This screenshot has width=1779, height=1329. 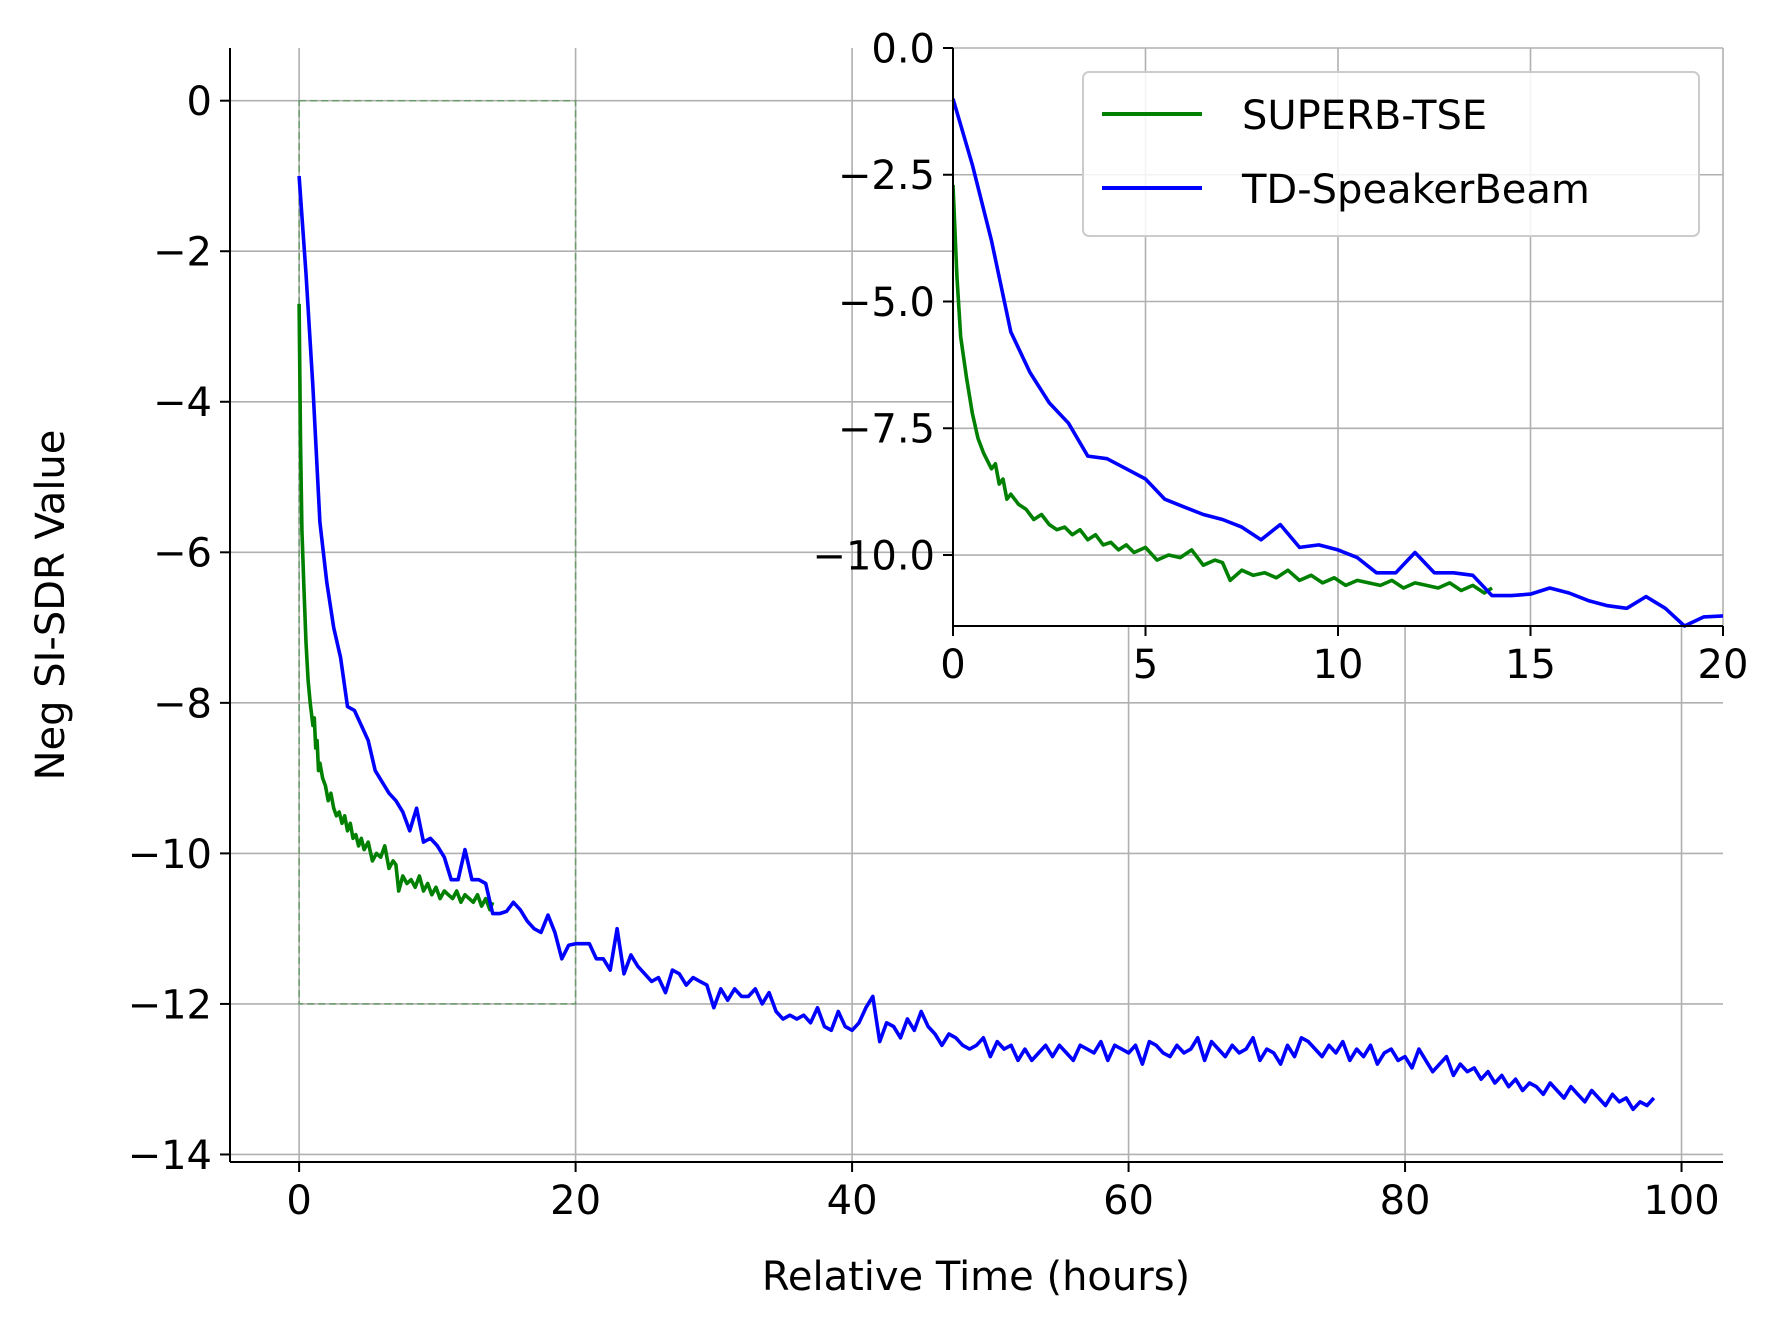 What do you see at coordinates (1530, 665) in the screenshot?
I see `inset-x-tick-label: 15` at bounding box center [1530, 665].